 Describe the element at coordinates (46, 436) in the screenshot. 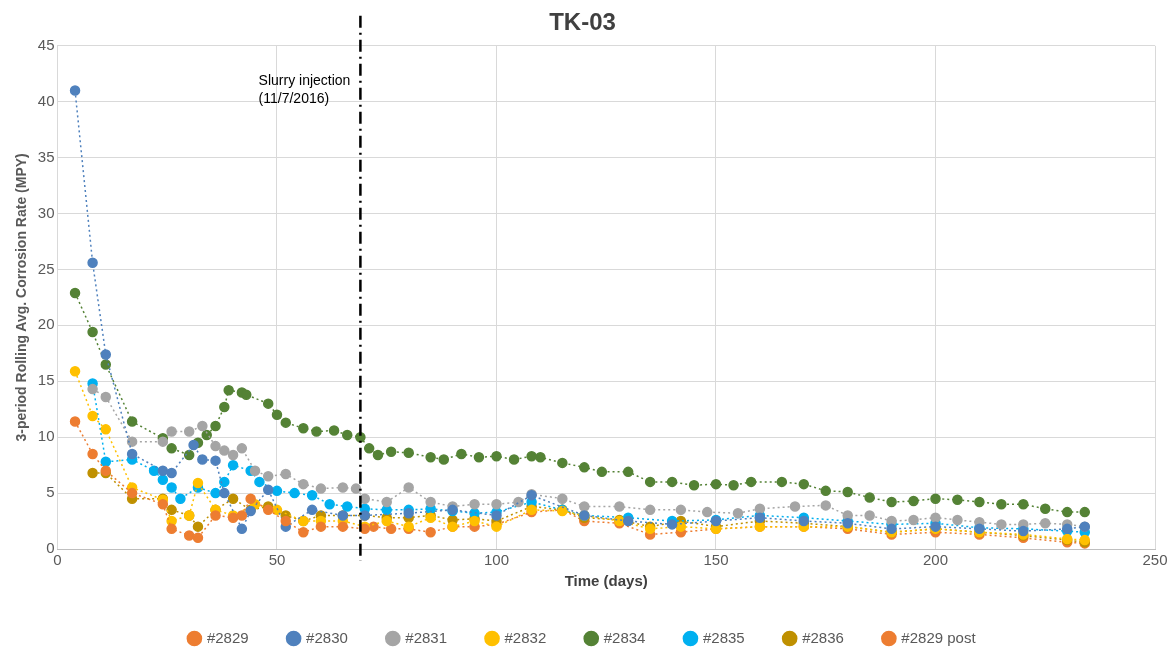

I see `y-tick-label: 10` at that location.